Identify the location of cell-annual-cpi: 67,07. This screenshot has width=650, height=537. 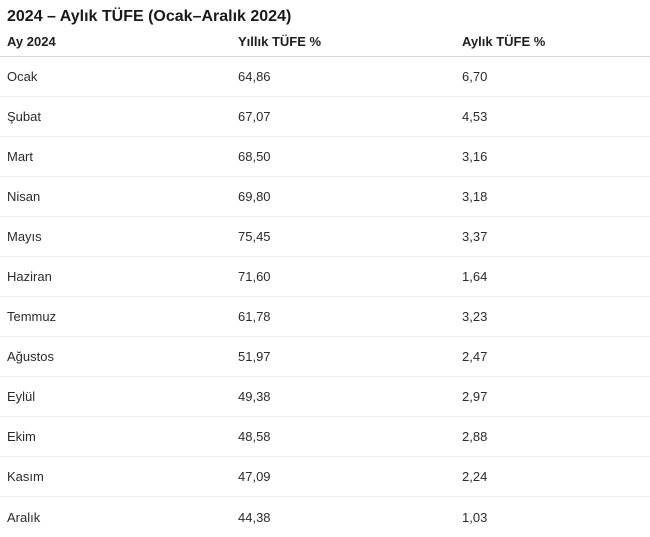
(254, 116).